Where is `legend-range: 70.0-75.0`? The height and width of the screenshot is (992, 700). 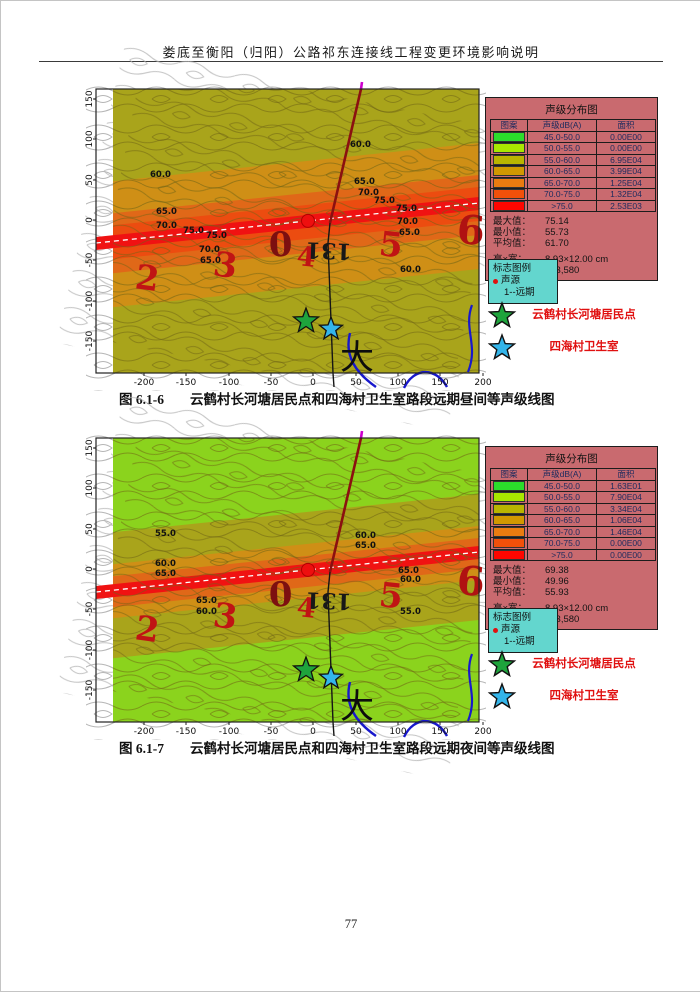
legend-range: 70.0-75.0 is located at coordinates (562, 543).